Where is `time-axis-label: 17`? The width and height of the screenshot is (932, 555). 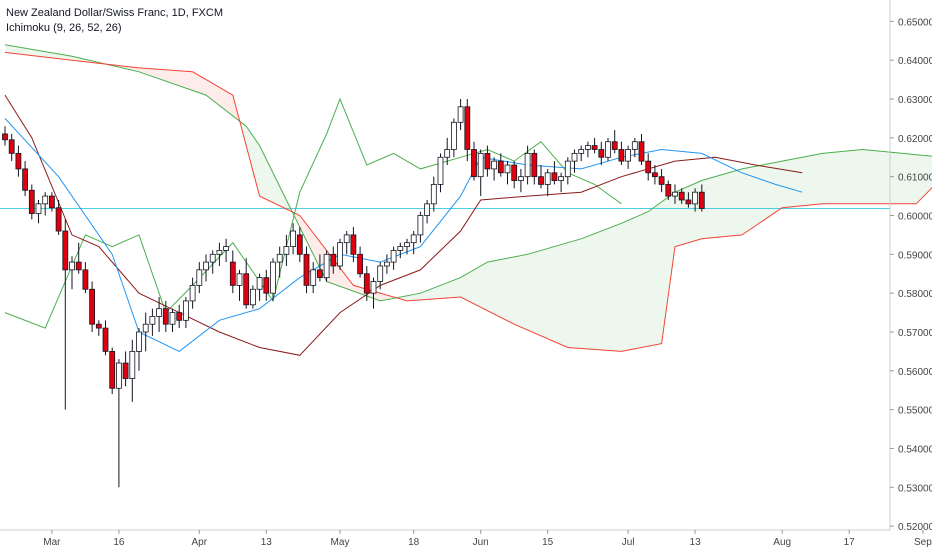 time-axis-label: 17 is located at coordinates (850, 542).